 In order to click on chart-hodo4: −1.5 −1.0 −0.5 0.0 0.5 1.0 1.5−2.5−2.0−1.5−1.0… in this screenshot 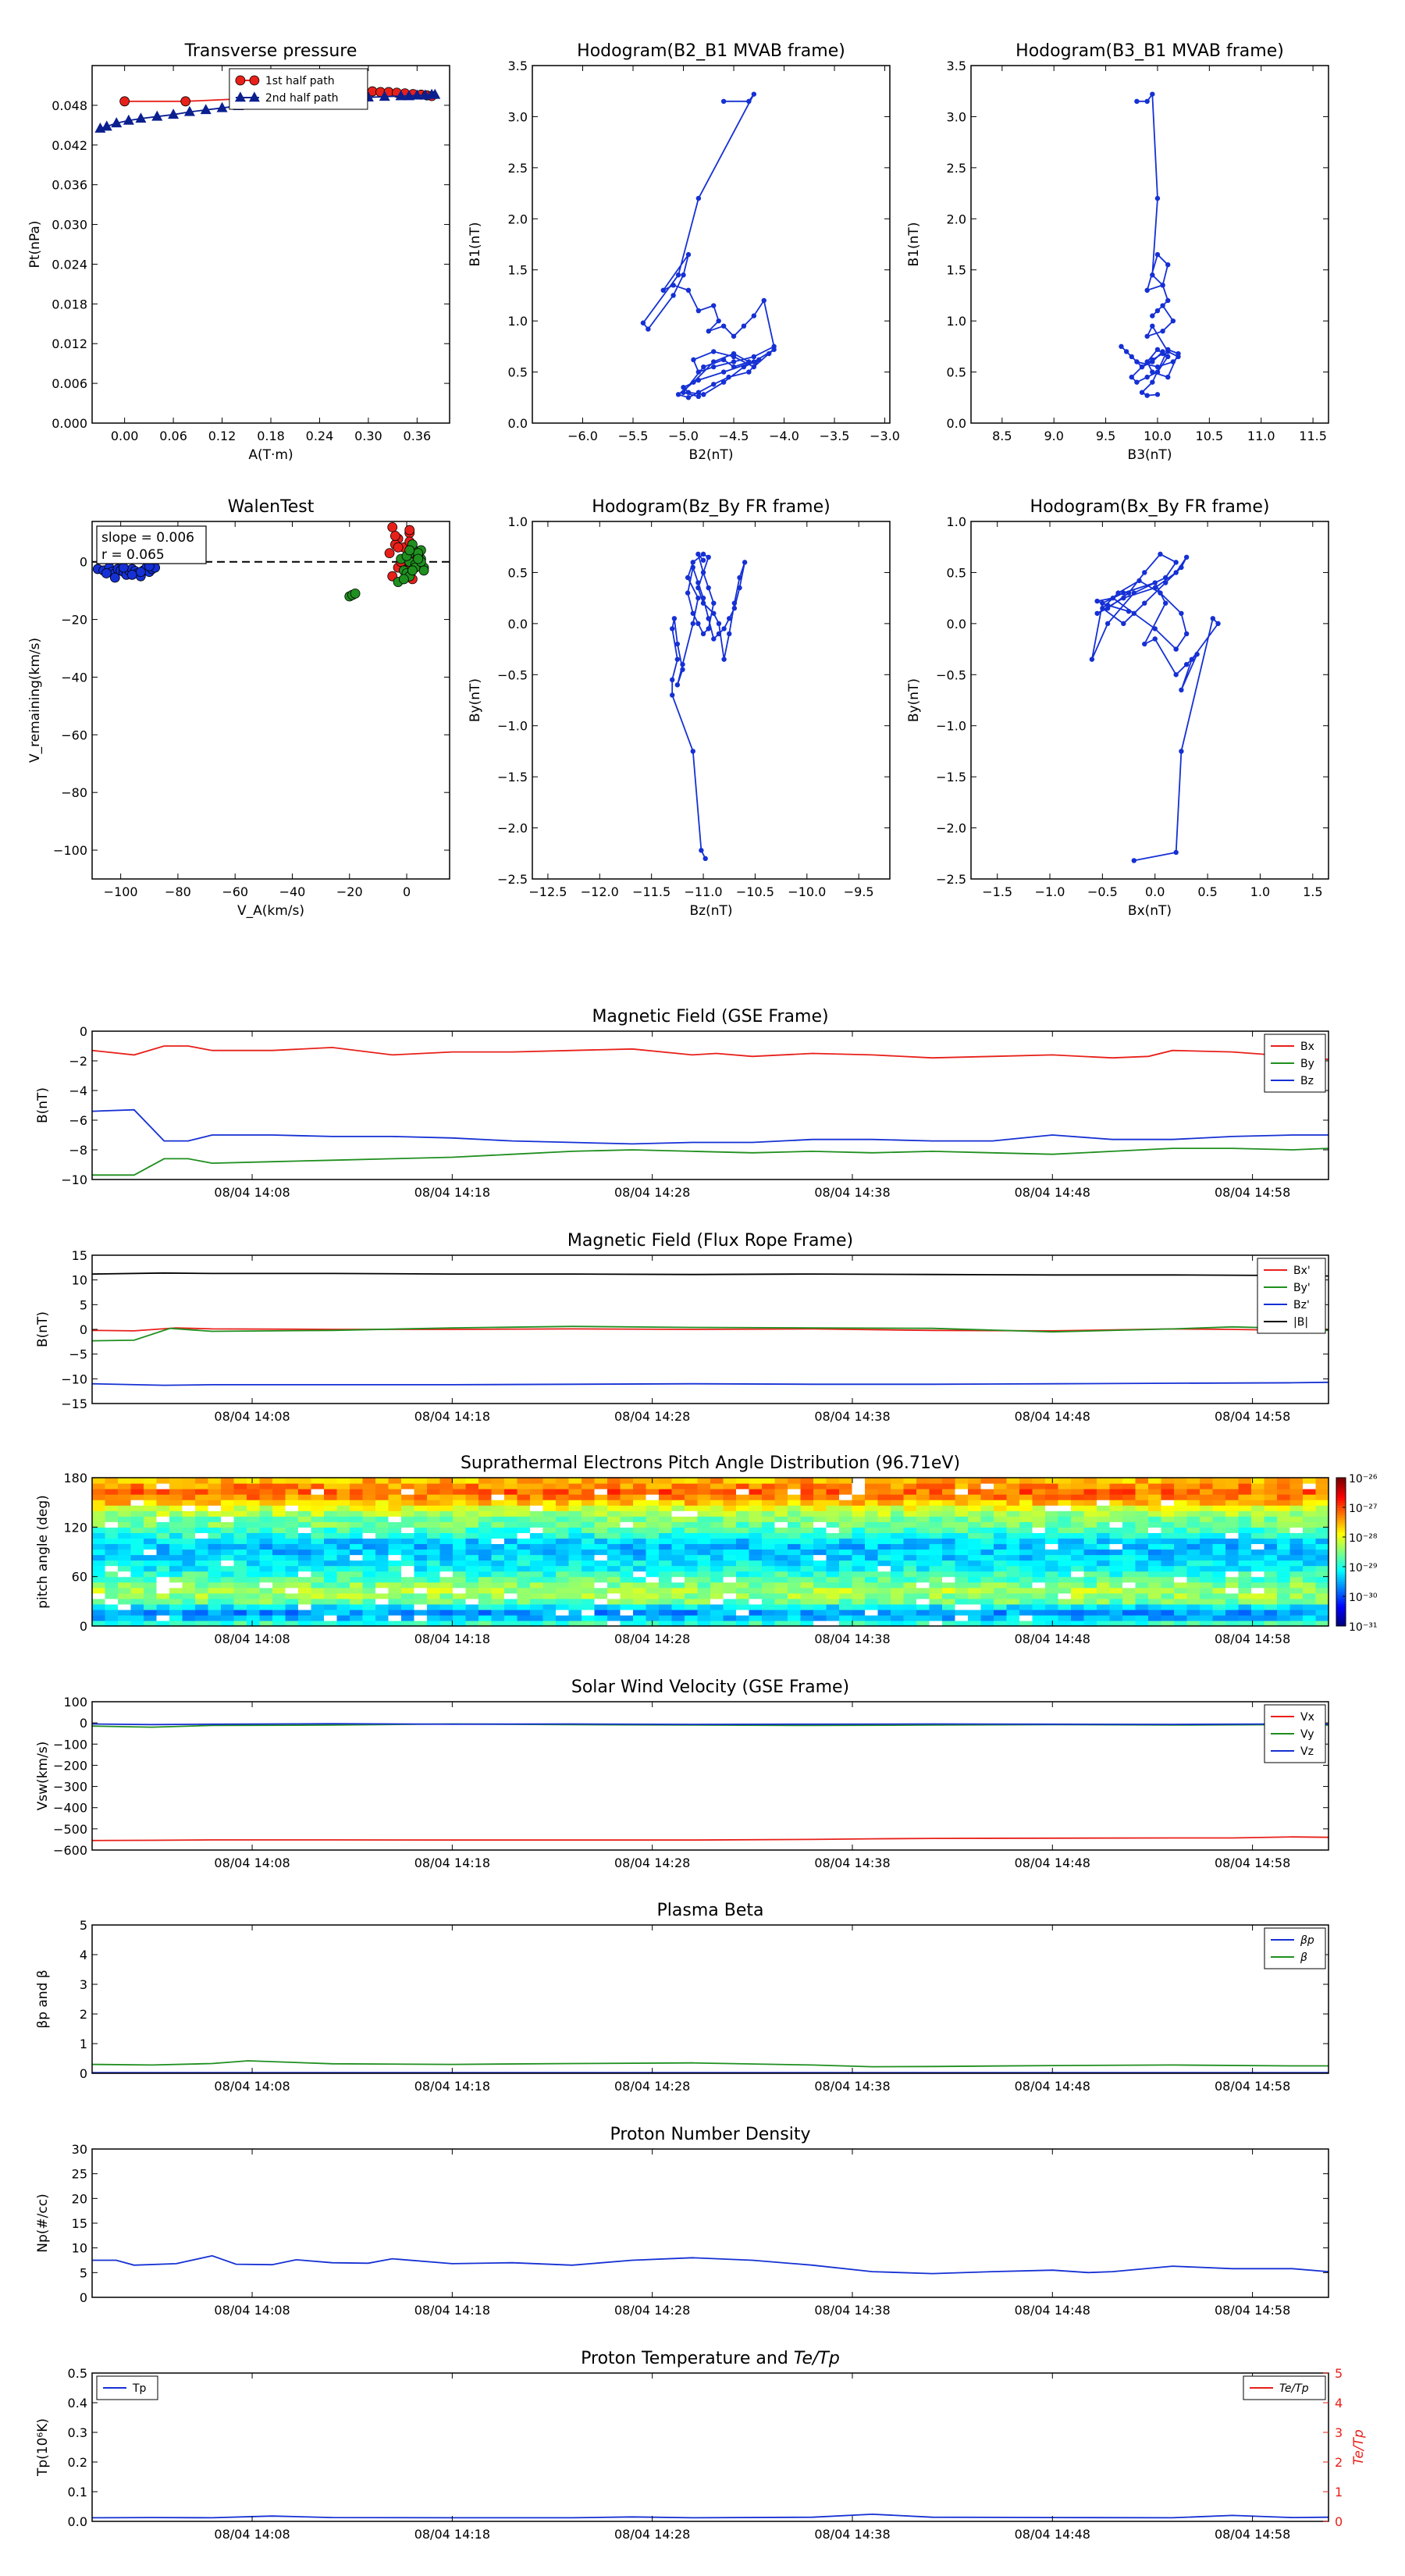, I will do `click(1117, 708)`.